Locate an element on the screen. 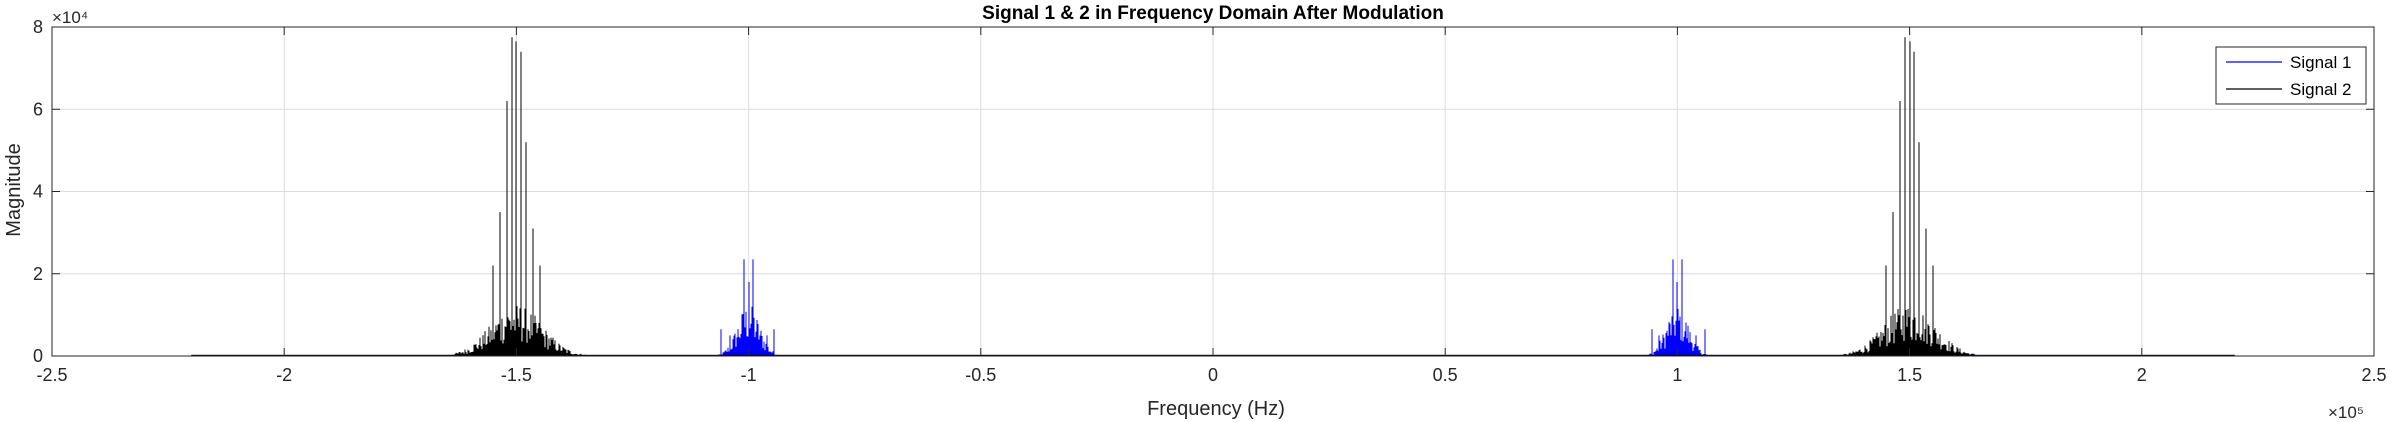  x-axis-label: Frequency (Hz) is located at coordinates (1216, 409).